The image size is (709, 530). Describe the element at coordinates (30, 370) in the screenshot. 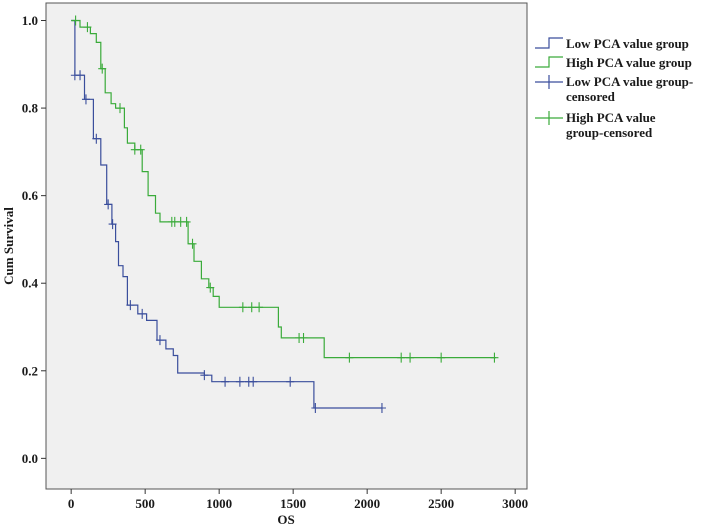

I see `y-tick-label: 0.2` at that location.